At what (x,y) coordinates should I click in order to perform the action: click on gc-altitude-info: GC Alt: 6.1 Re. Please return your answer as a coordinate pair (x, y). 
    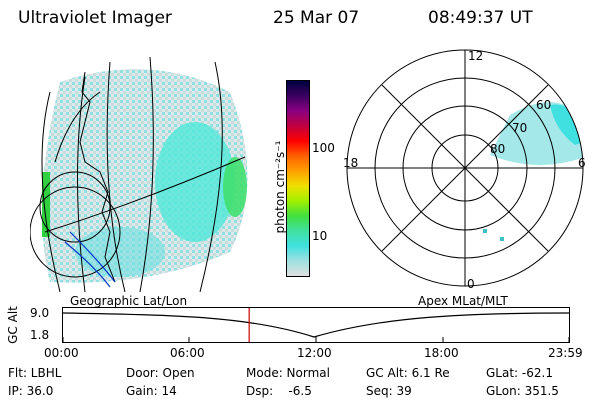
    Looking at the image, I should click on (408, 373).